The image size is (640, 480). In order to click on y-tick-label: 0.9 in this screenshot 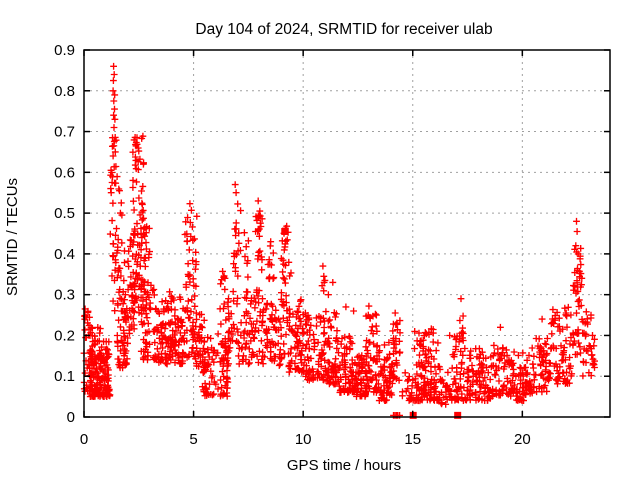, I will do `click(64, 50)`.